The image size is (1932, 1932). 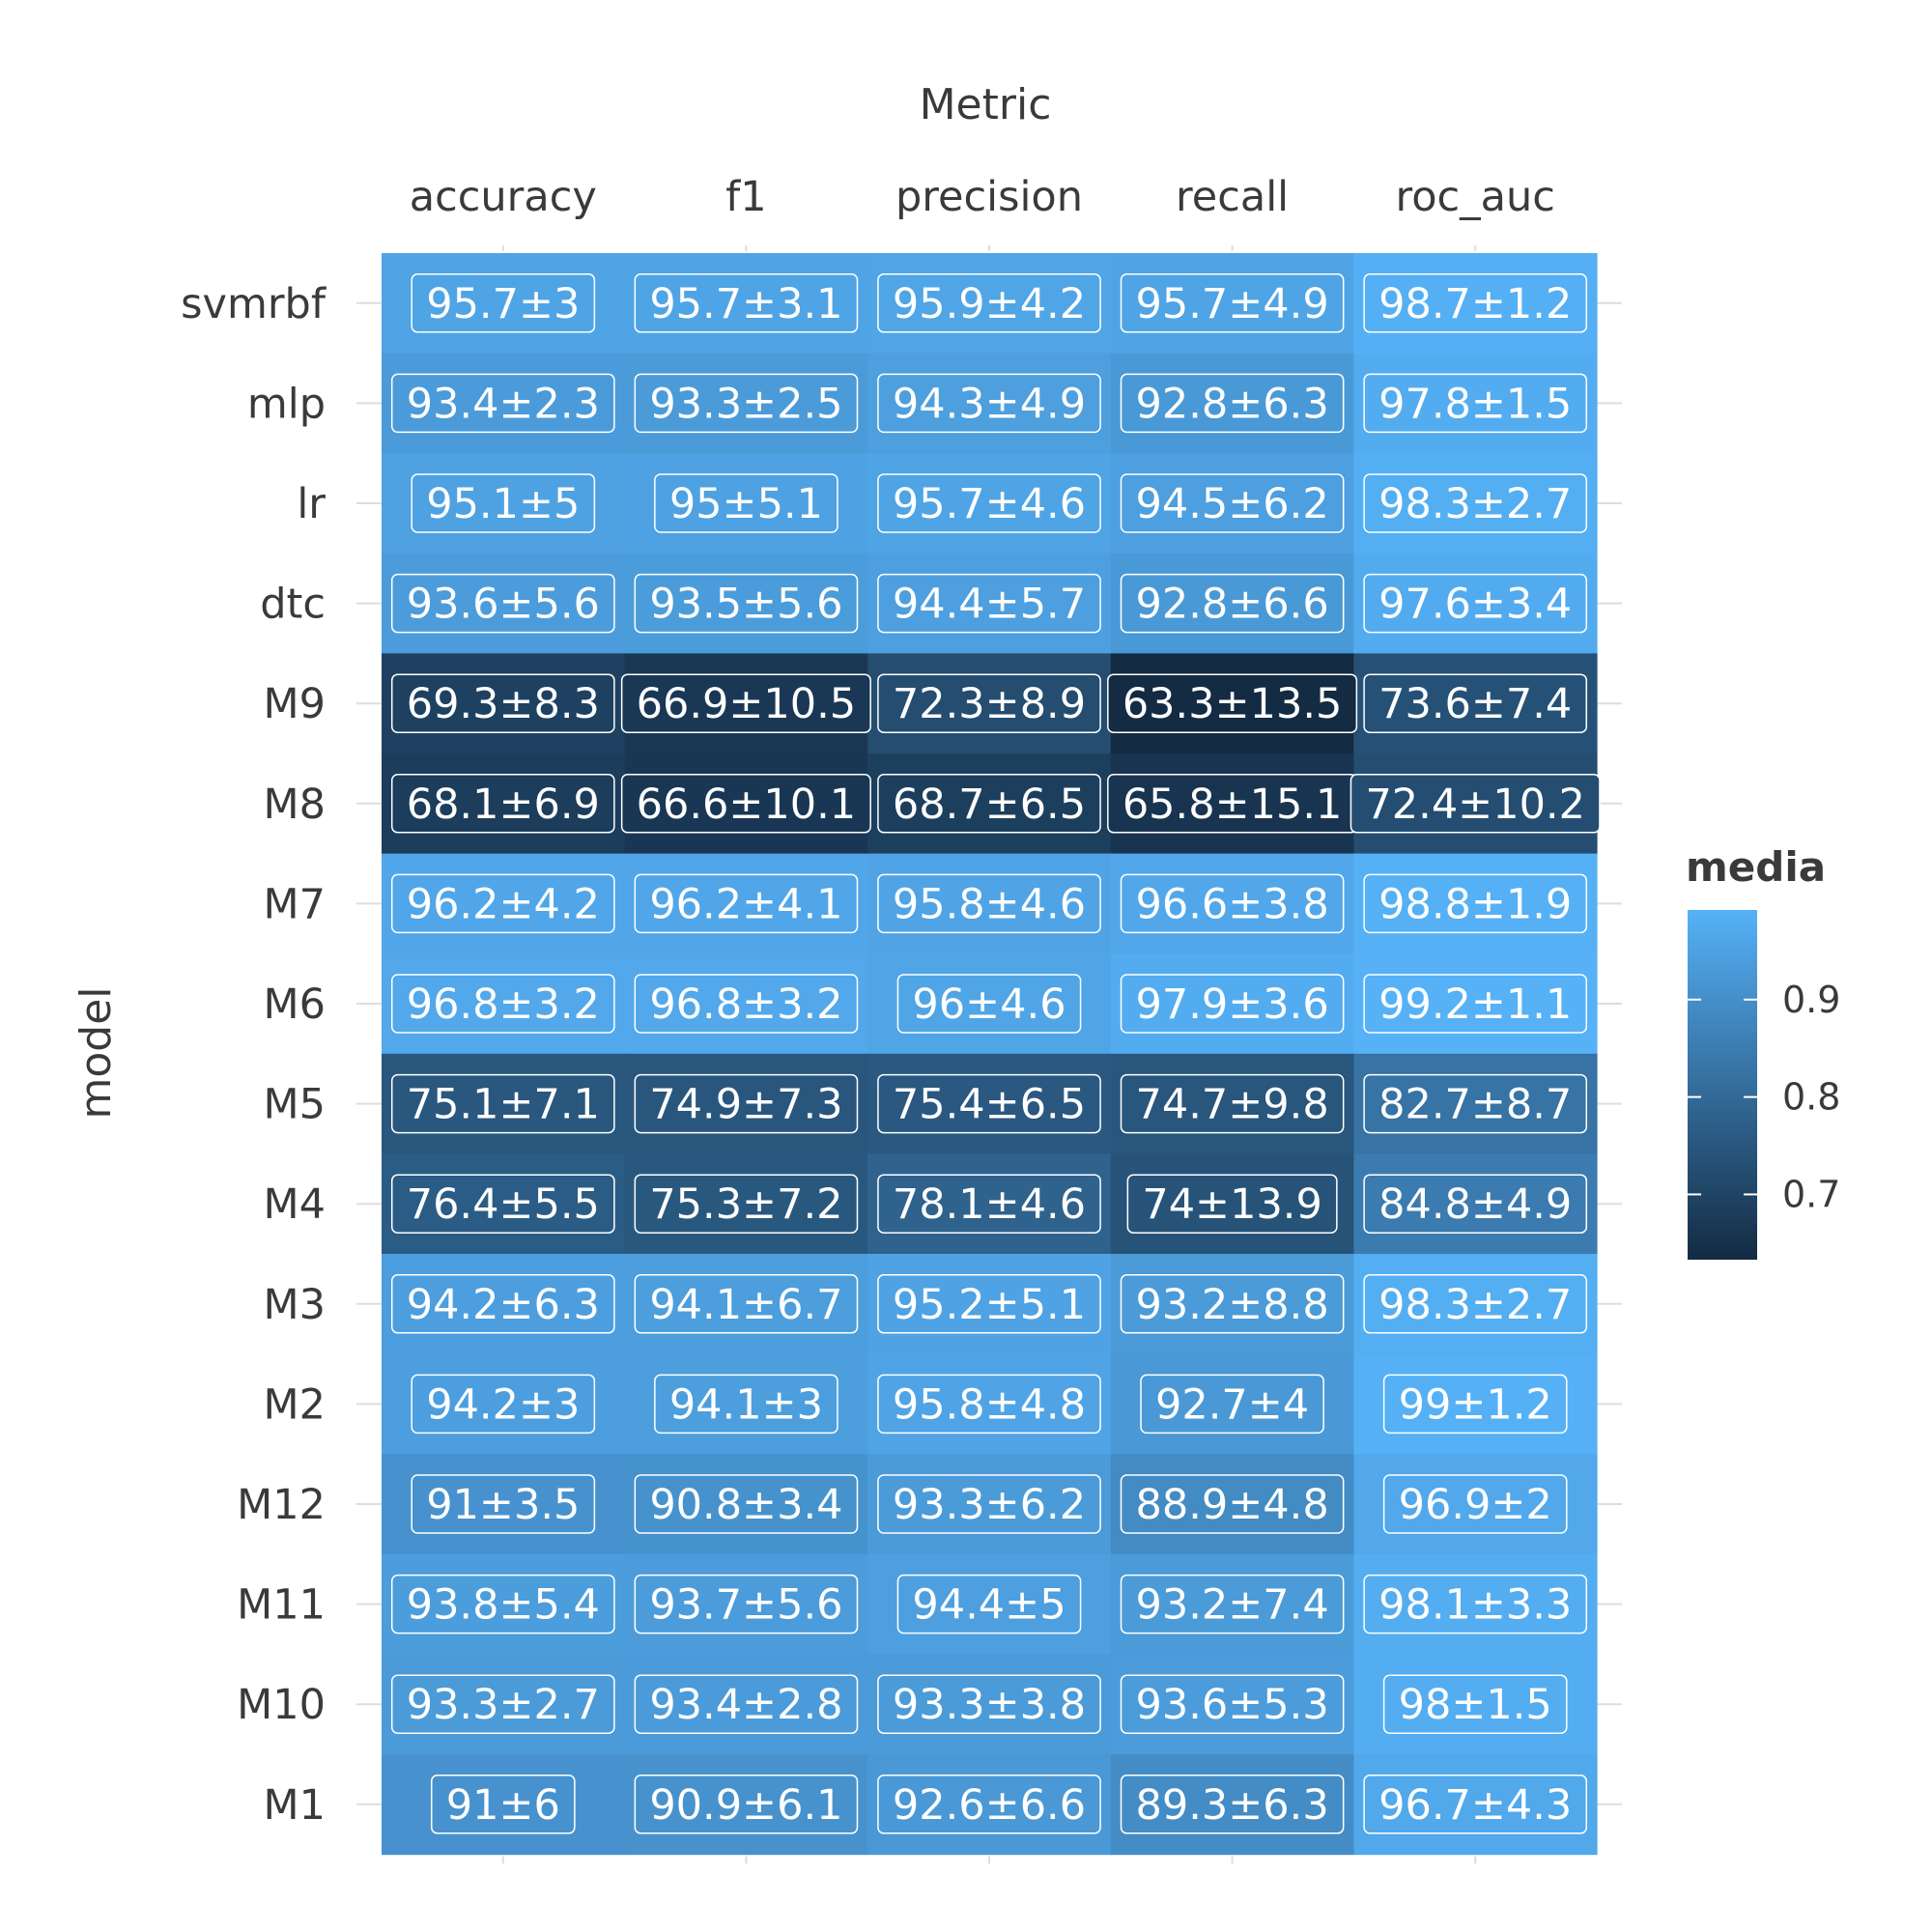 What do you see at coordinates (503, 805) in the screenshot?
I see `cell-label: 68.1±6.9` at bounding box center [503, 805].